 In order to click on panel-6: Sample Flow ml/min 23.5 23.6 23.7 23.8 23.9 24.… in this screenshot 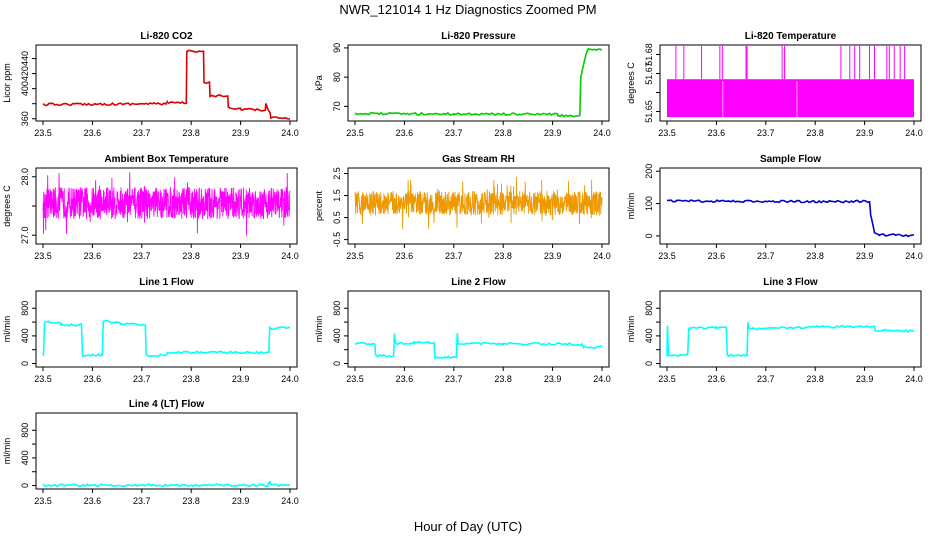, I will do `click(774, 207)`.